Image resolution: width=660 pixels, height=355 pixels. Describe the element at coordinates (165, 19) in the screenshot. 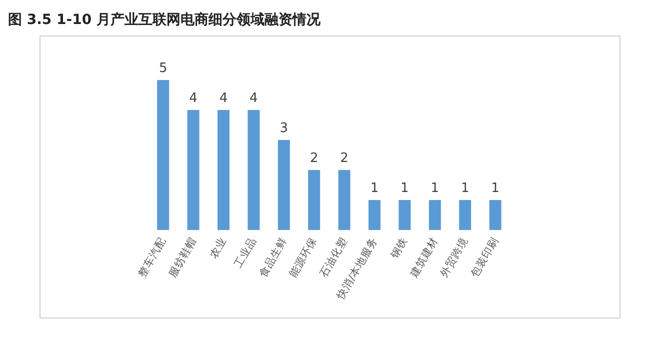

I see `chart-title: 图 3.5 1-10 月产业互联网电商细分领域融资情况` at that location.